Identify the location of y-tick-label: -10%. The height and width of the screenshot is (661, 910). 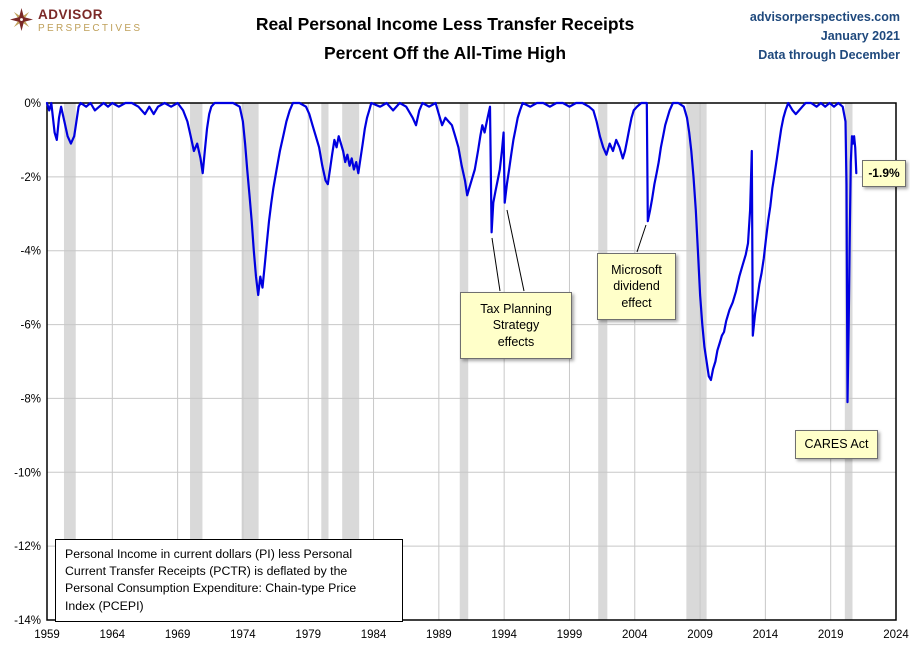
(27, 473).